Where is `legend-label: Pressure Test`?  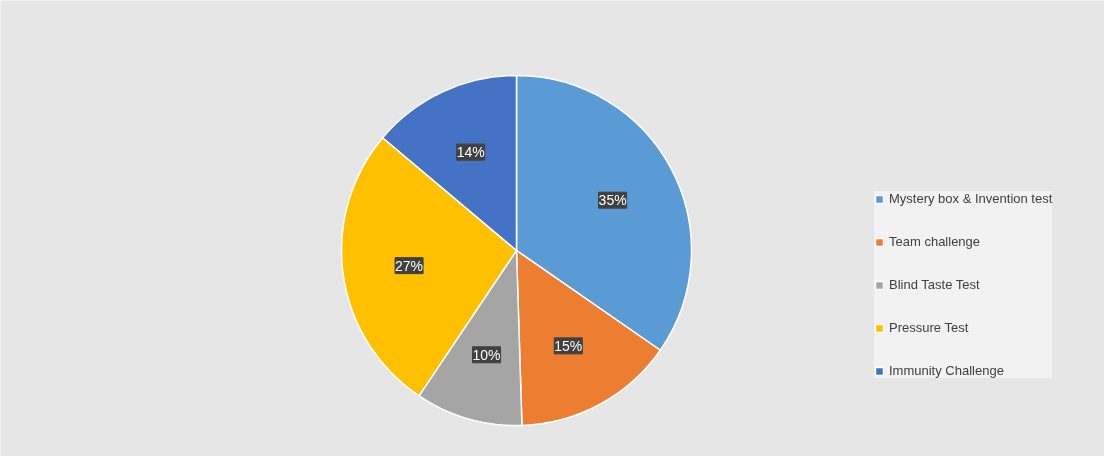
legend-label: Pressure Test is located at coordinates (929, 327).